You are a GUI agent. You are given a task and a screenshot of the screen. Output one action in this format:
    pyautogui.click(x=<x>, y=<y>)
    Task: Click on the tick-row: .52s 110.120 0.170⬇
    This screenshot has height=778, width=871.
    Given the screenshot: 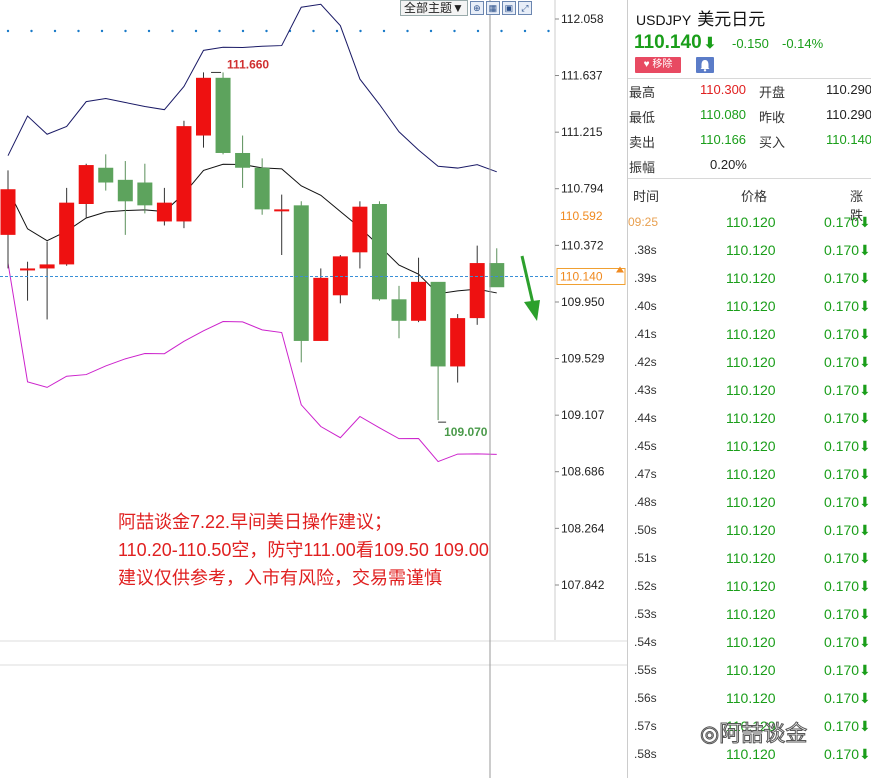 What is the action you would take?
    pyautogui.click(x=749, y=586)
    